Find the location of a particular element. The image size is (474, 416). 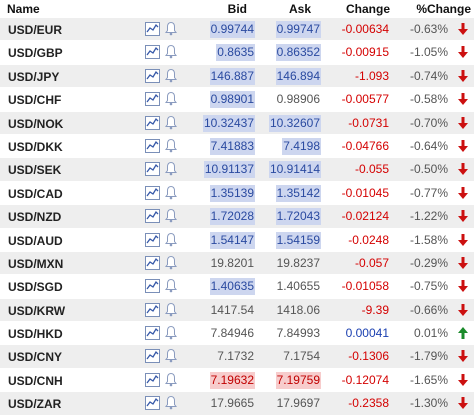

change-value: -0.00634 is located at coordinates (365, 29).